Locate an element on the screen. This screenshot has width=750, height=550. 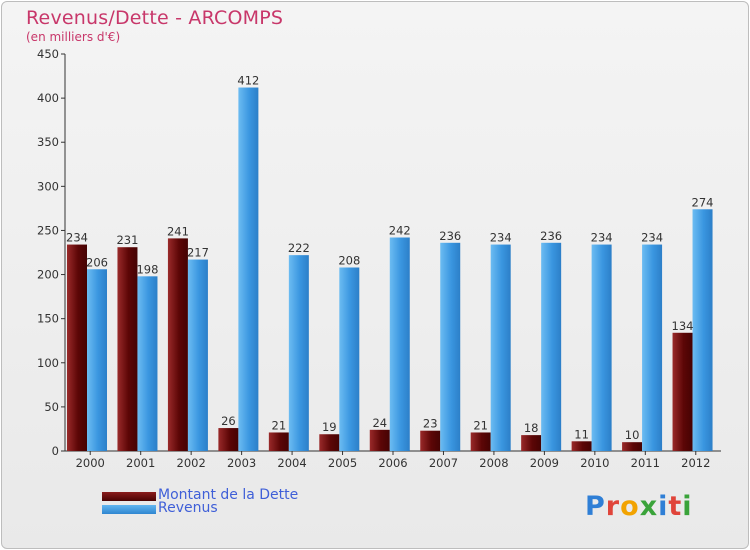
data-label: 19 is located at coordinates (329, 427).